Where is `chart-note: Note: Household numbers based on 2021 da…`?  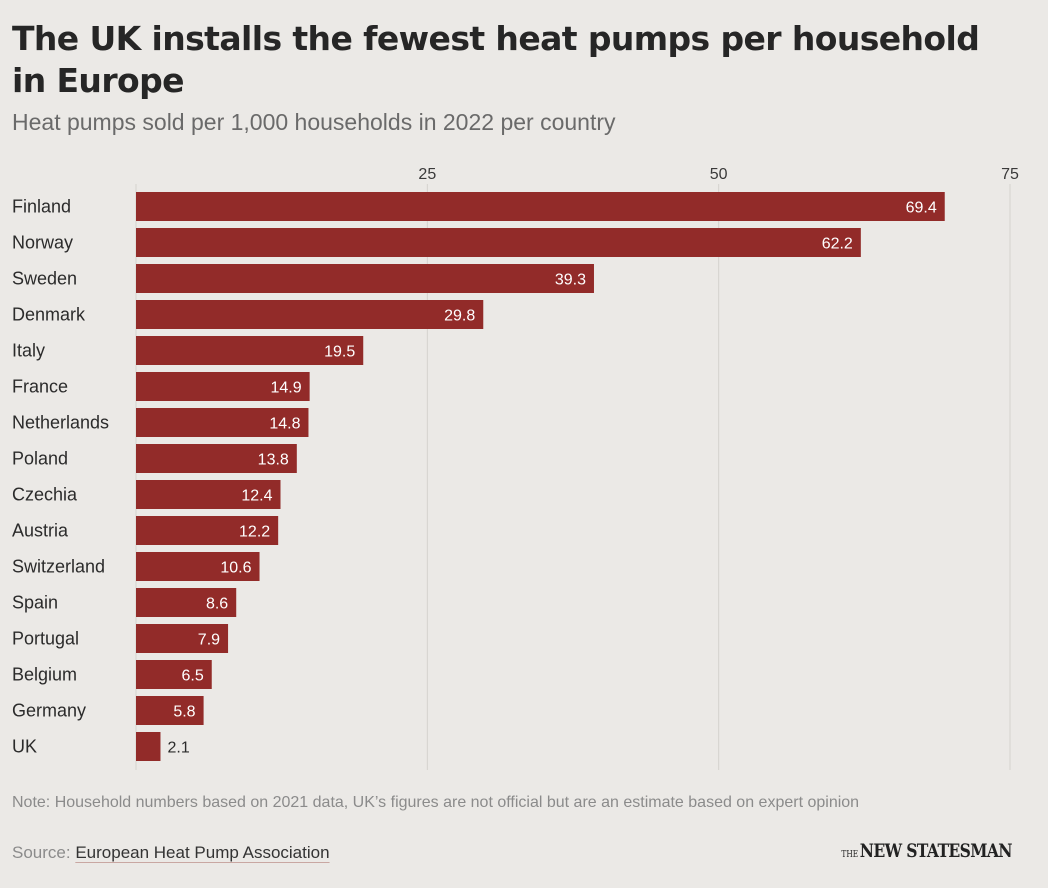 chart-note: Note: Household numbers based on 2021 da… is located at coordinates (436, 802).